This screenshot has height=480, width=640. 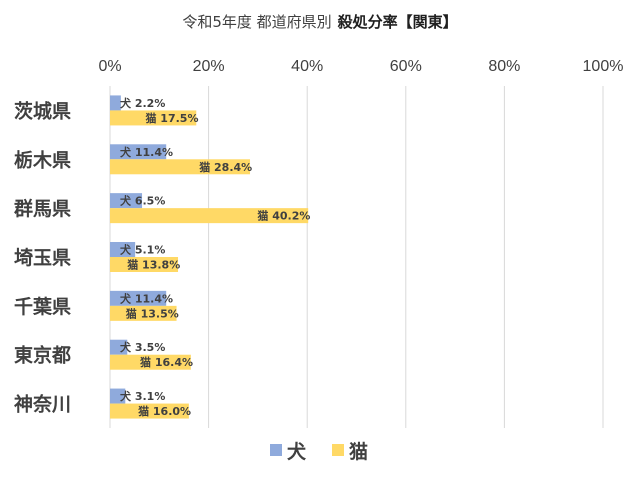 I want to click on x-tick-label: 40%, so click(x=307, y=66).